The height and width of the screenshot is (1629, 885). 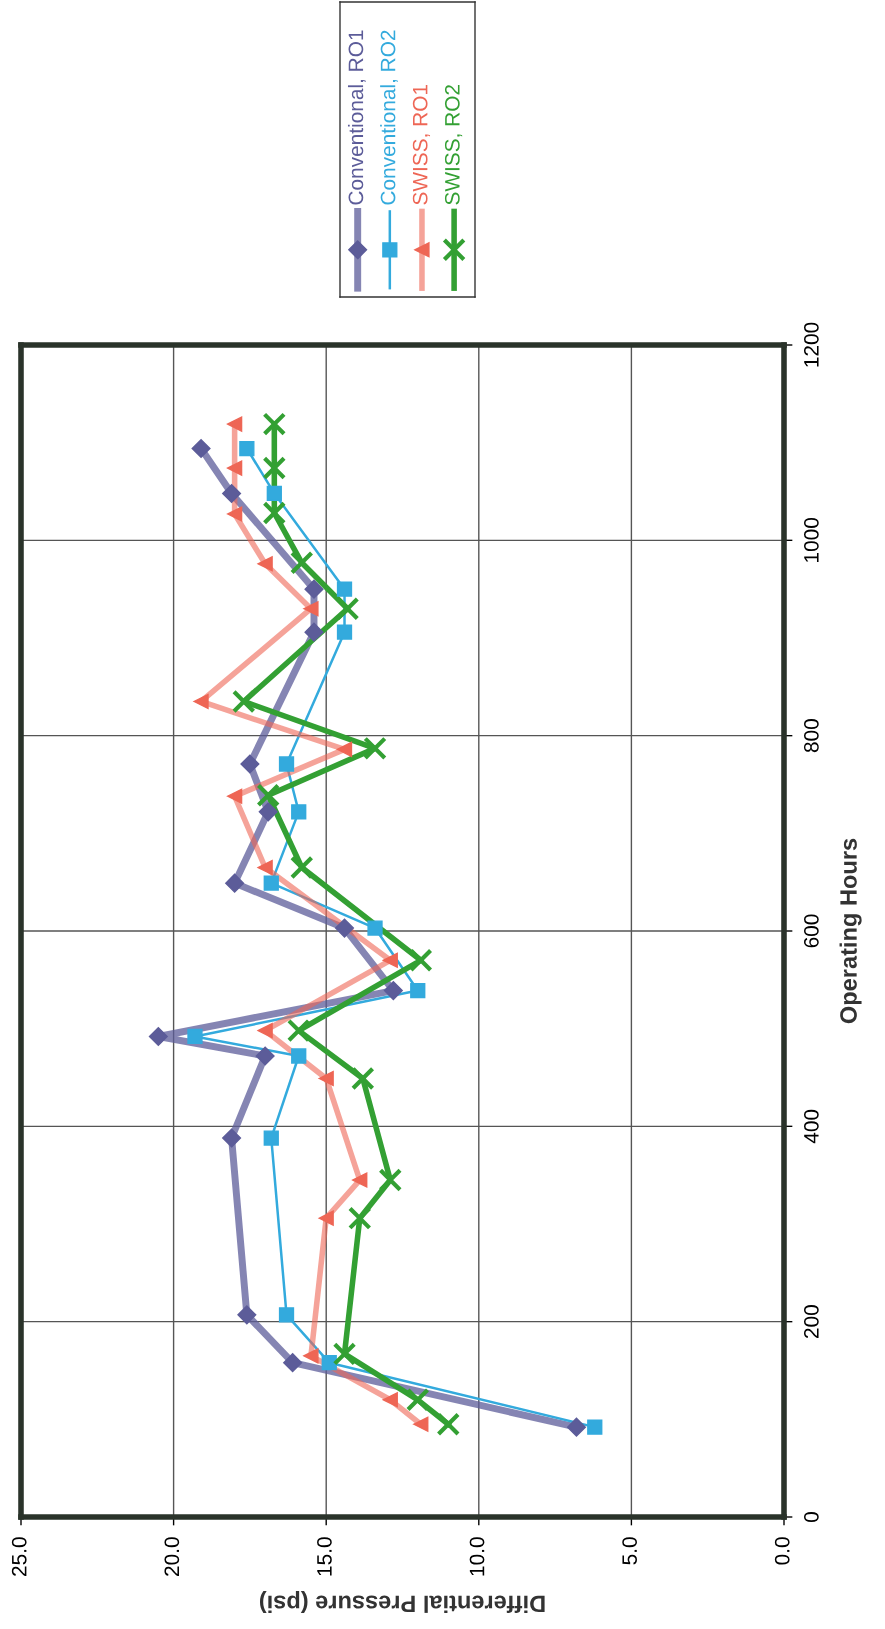 I want to click on text: Conventional, RO1, so click(x=356, y=117).